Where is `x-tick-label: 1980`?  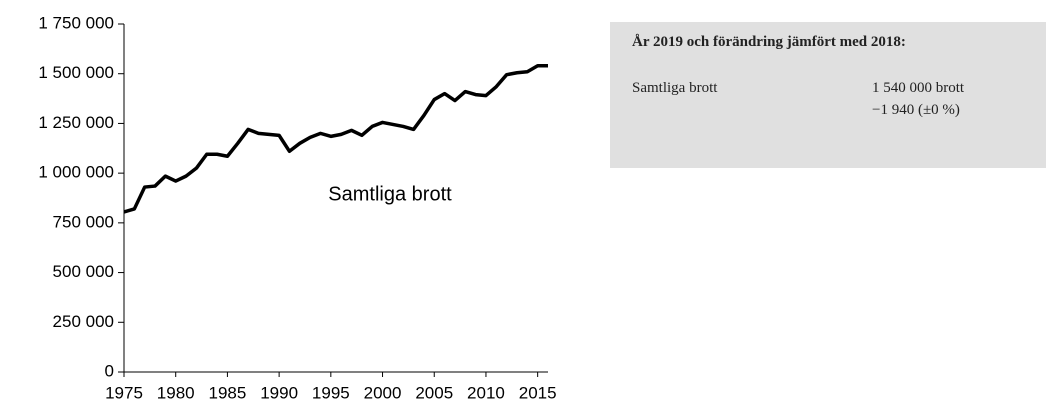
x-tick-label: 1980 is located at coordinates (176, 392).